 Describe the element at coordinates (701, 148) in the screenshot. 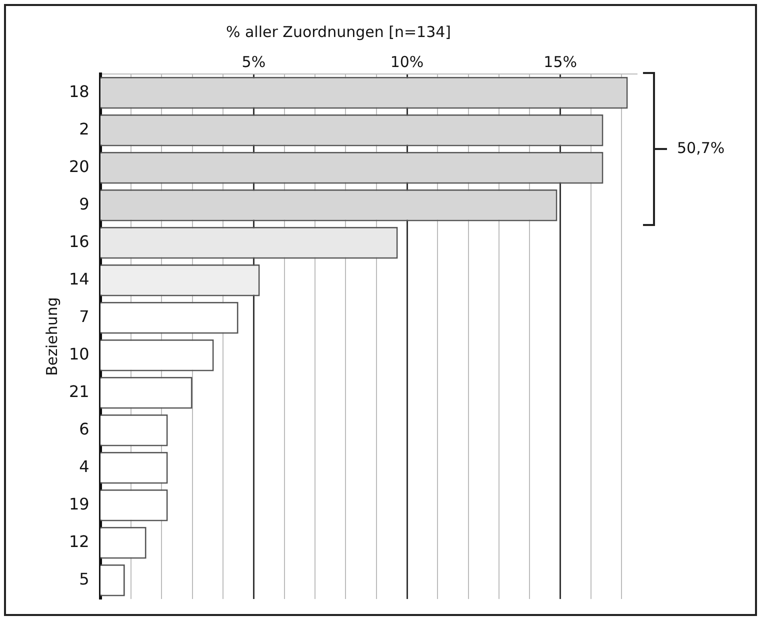

I see `text: 50,7%` at that location.